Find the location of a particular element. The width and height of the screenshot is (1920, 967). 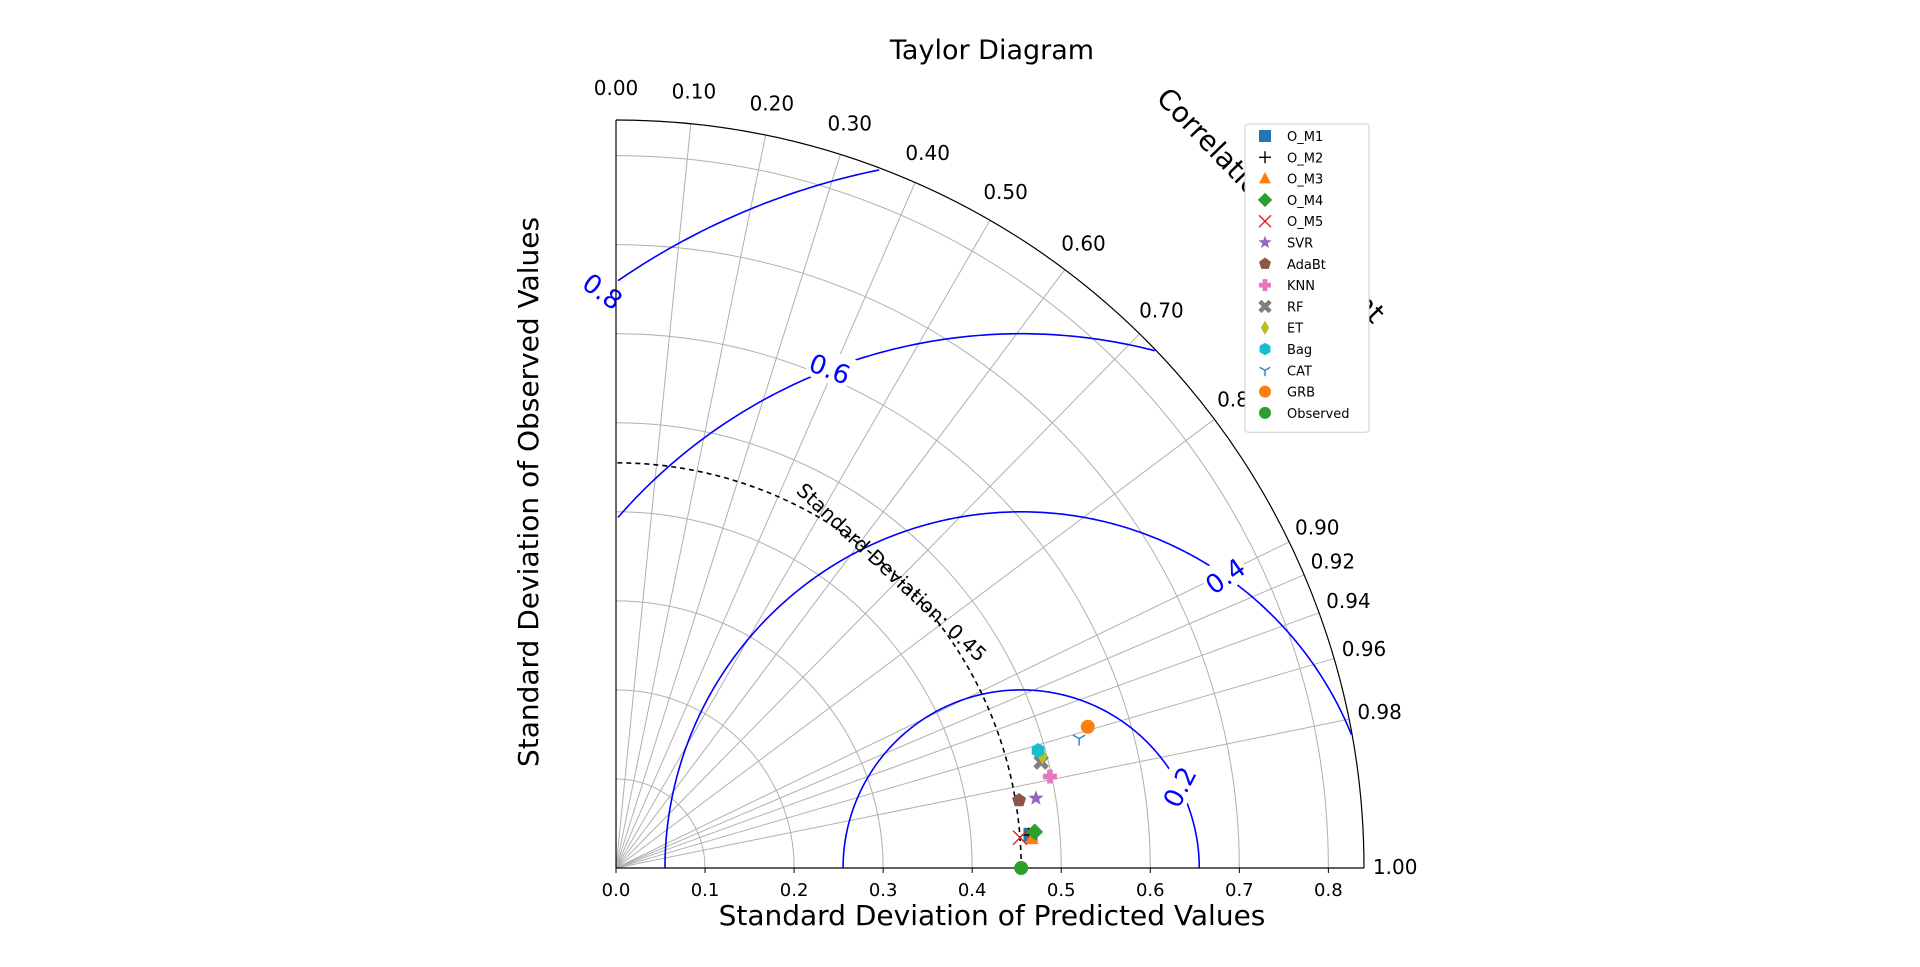

x-tick-label: 0.5 is located at coordinates (1061, 890).